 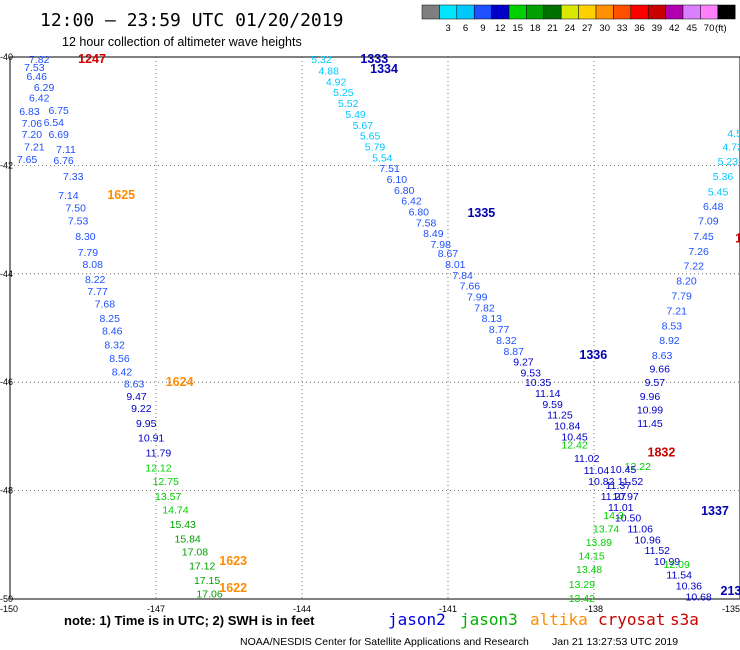 What do you see at coordinates (166, 482) in the screenshot?
I see `swh-value: 12.75` at bounding box center [166, 482].